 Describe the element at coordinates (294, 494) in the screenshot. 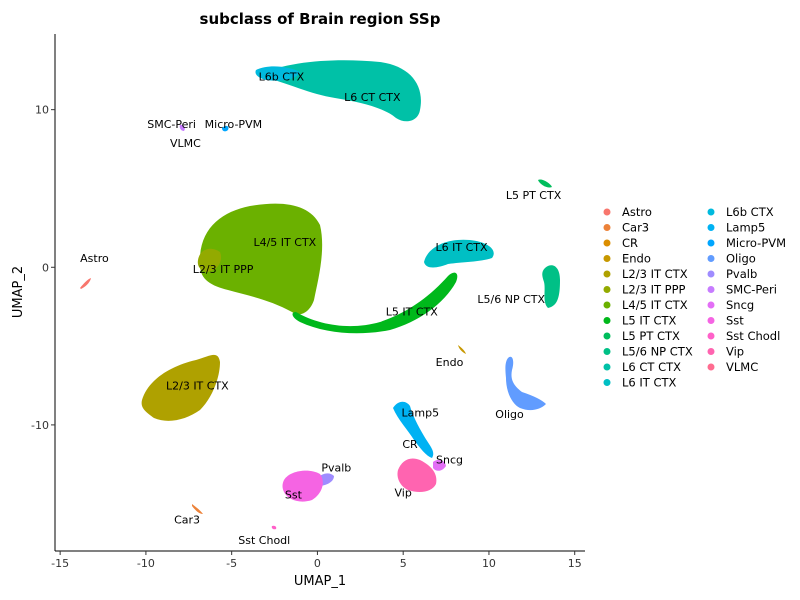

I see `cluster-label: Sst` at that location.